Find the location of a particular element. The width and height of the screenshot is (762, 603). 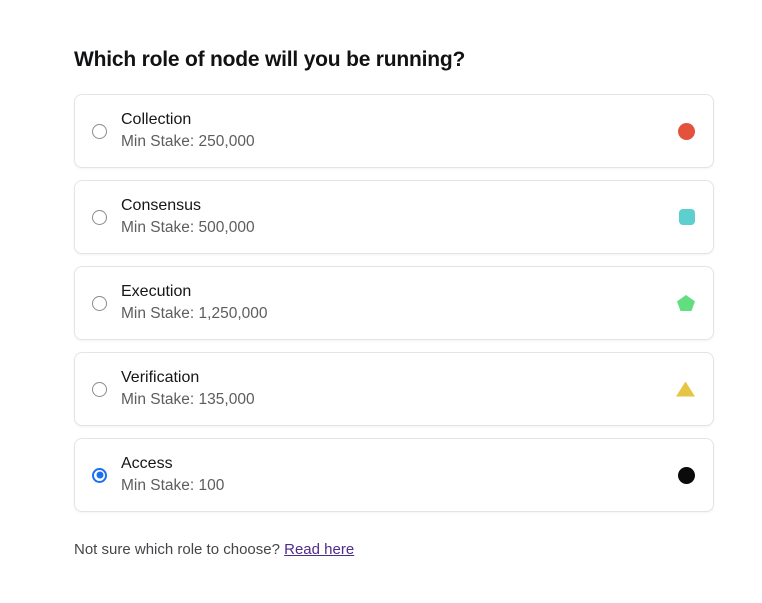

option-texts: Access Min Stake: 100 is located at coordinates (172, 475).